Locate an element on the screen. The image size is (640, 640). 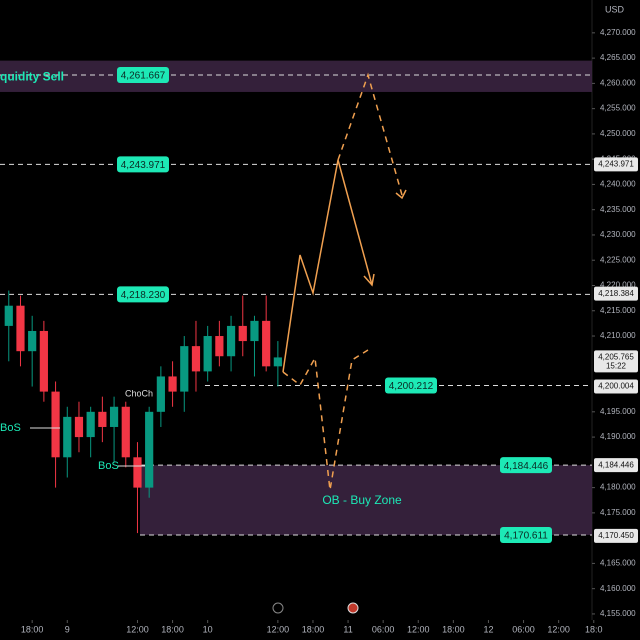
y-tick-label: 4,165.000 is located at coordinates (618, 563).